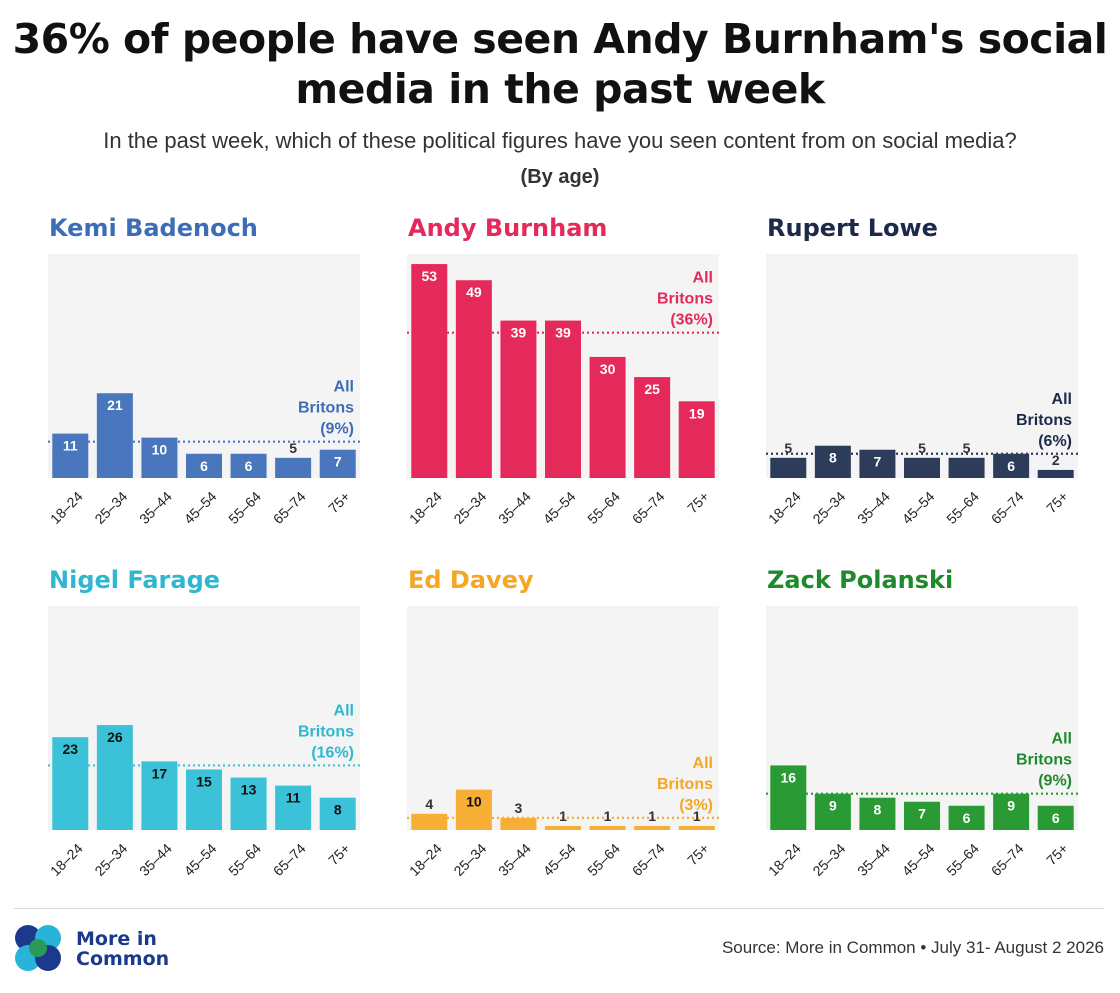 The image size is (1120, 993). What do you see at coordinates (696, 805) in the screenshot?
I see `reference-label: (3%)` at bounding box center [696, 805].